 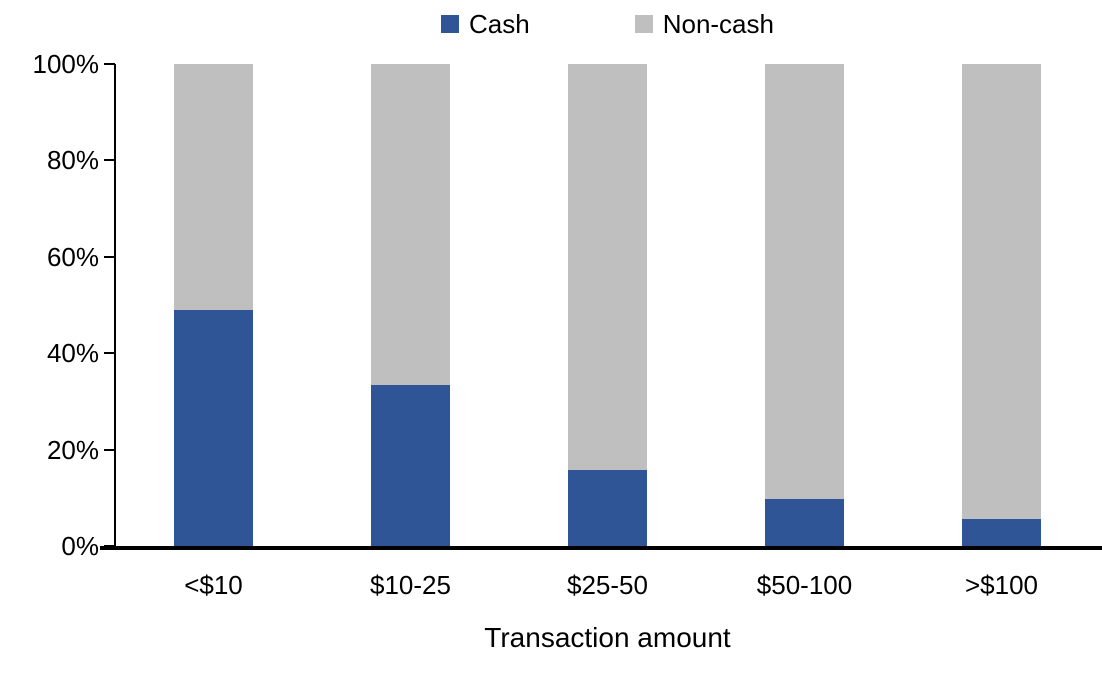 I want to click on legend-label: Cash, so click(x=499, y=24).